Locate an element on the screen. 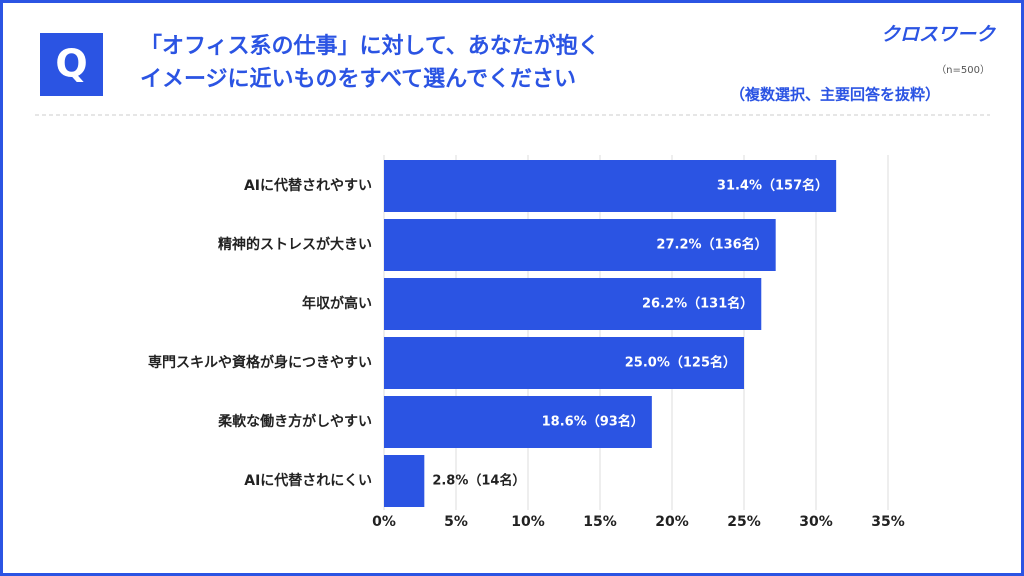 The image size is (1024, 576). value-label: 27.2%（136名） is located at coordinates (711, 245).